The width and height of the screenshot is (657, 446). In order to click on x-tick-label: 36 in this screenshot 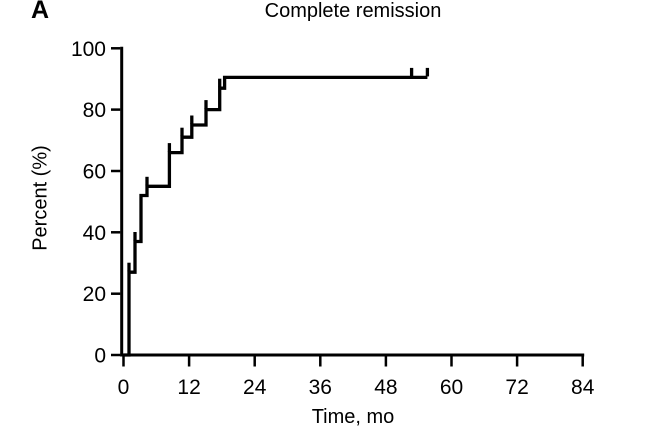, I will do `click(320, 387)`.